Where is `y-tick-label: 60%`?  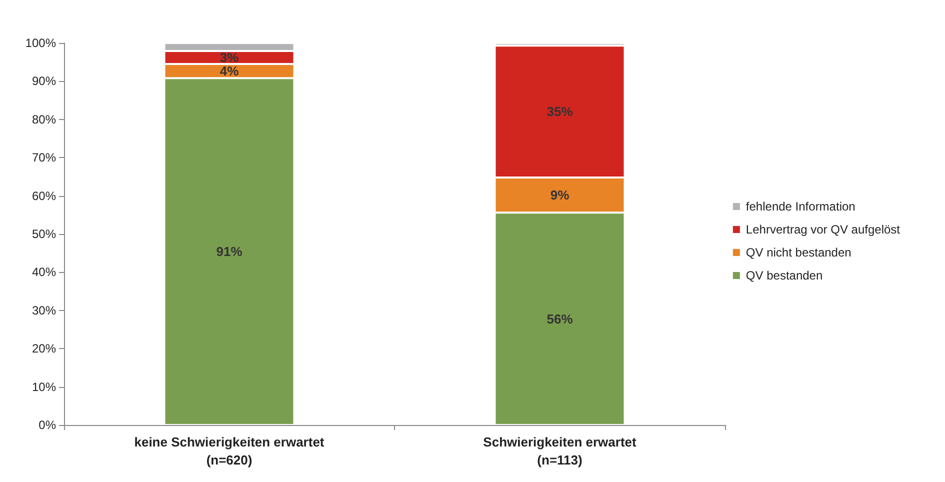 y-tick-label: 60% is located at coordinates (44, 195).